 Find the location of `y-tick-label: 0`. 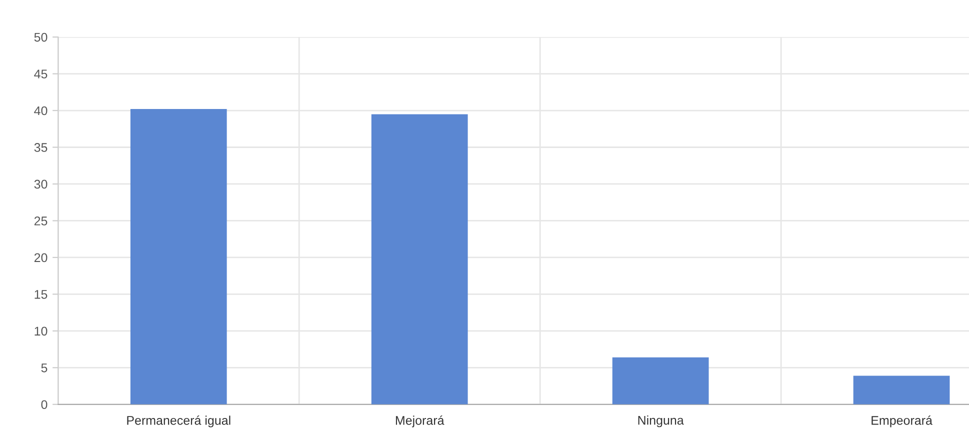

y-tick-label: 0 is located at coordinates (44, 405).